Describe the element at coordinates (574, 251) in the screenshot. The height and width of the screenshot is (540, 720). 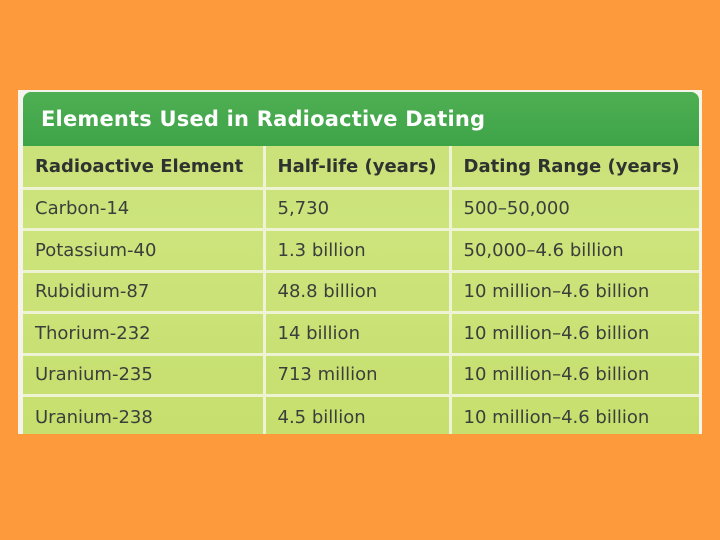
I see `dating-range-cell: 50,000–4.6 billion` at that location.